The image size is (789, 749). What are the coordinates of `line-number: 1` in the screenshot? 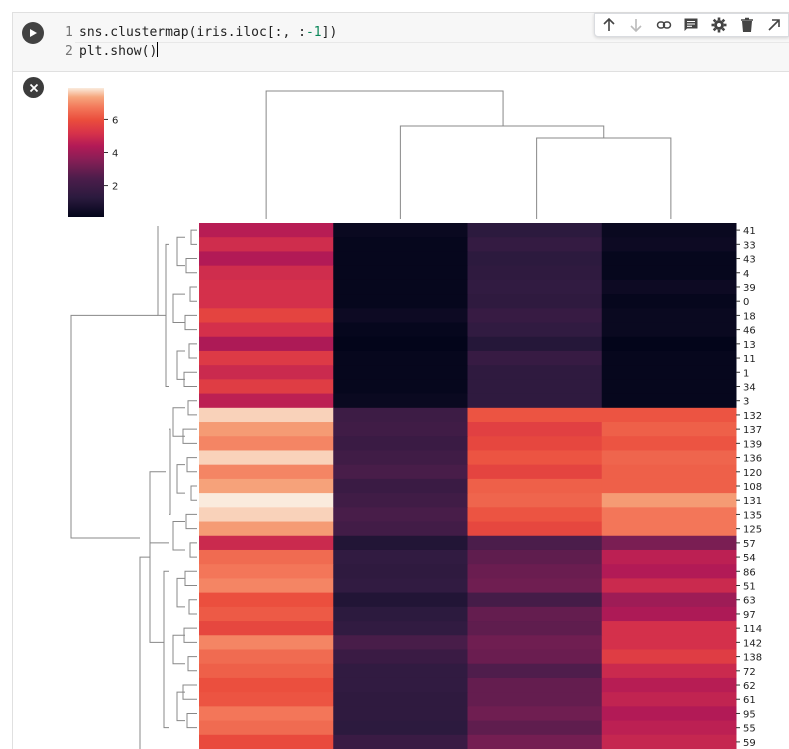 It's located at (69, 32).